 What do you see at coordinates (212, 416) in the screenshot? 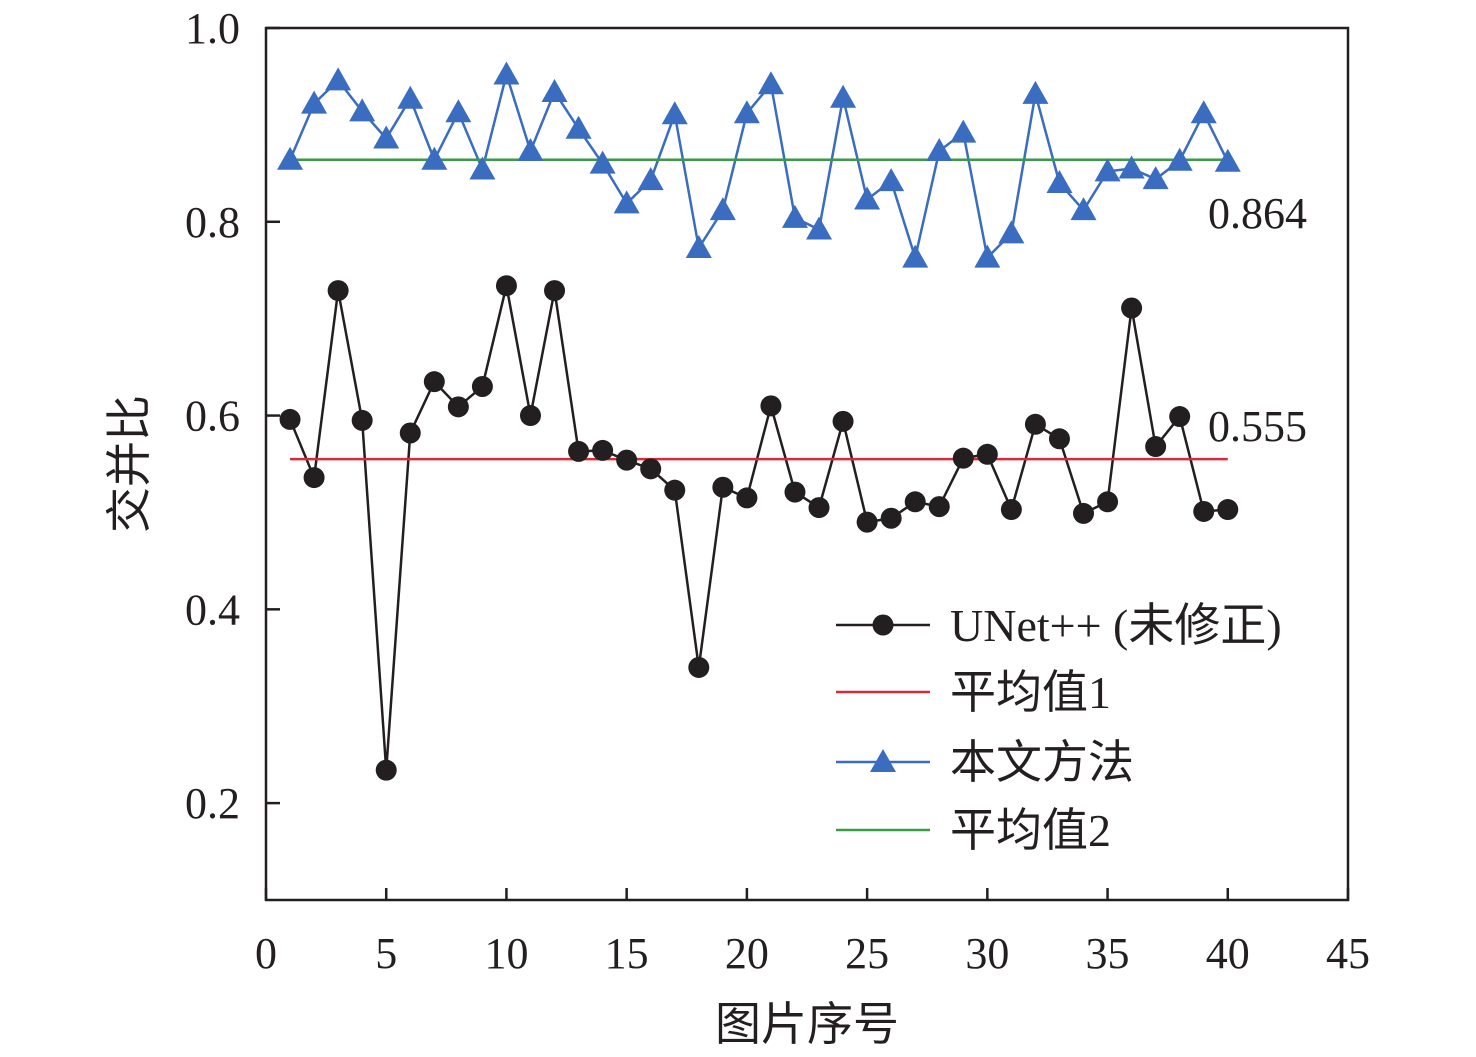
I see `y-tick-label: 0.6` at bounding box center [212, 416].